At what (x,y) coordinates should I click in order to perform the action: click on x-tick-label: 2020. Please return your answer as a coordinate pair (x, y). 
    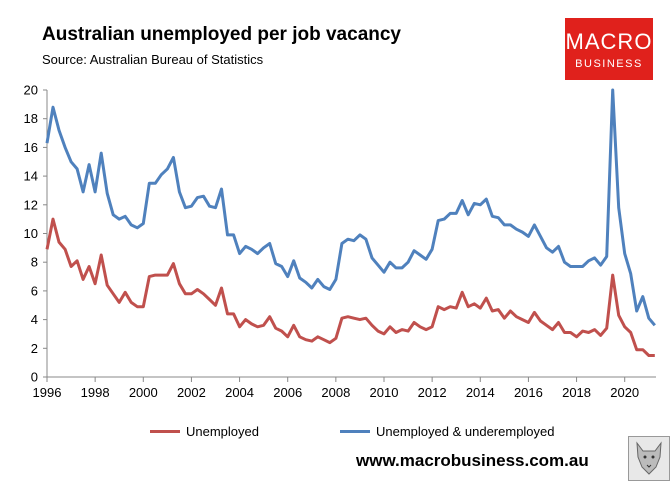
    Looking at the image, I should click on (624, 392).